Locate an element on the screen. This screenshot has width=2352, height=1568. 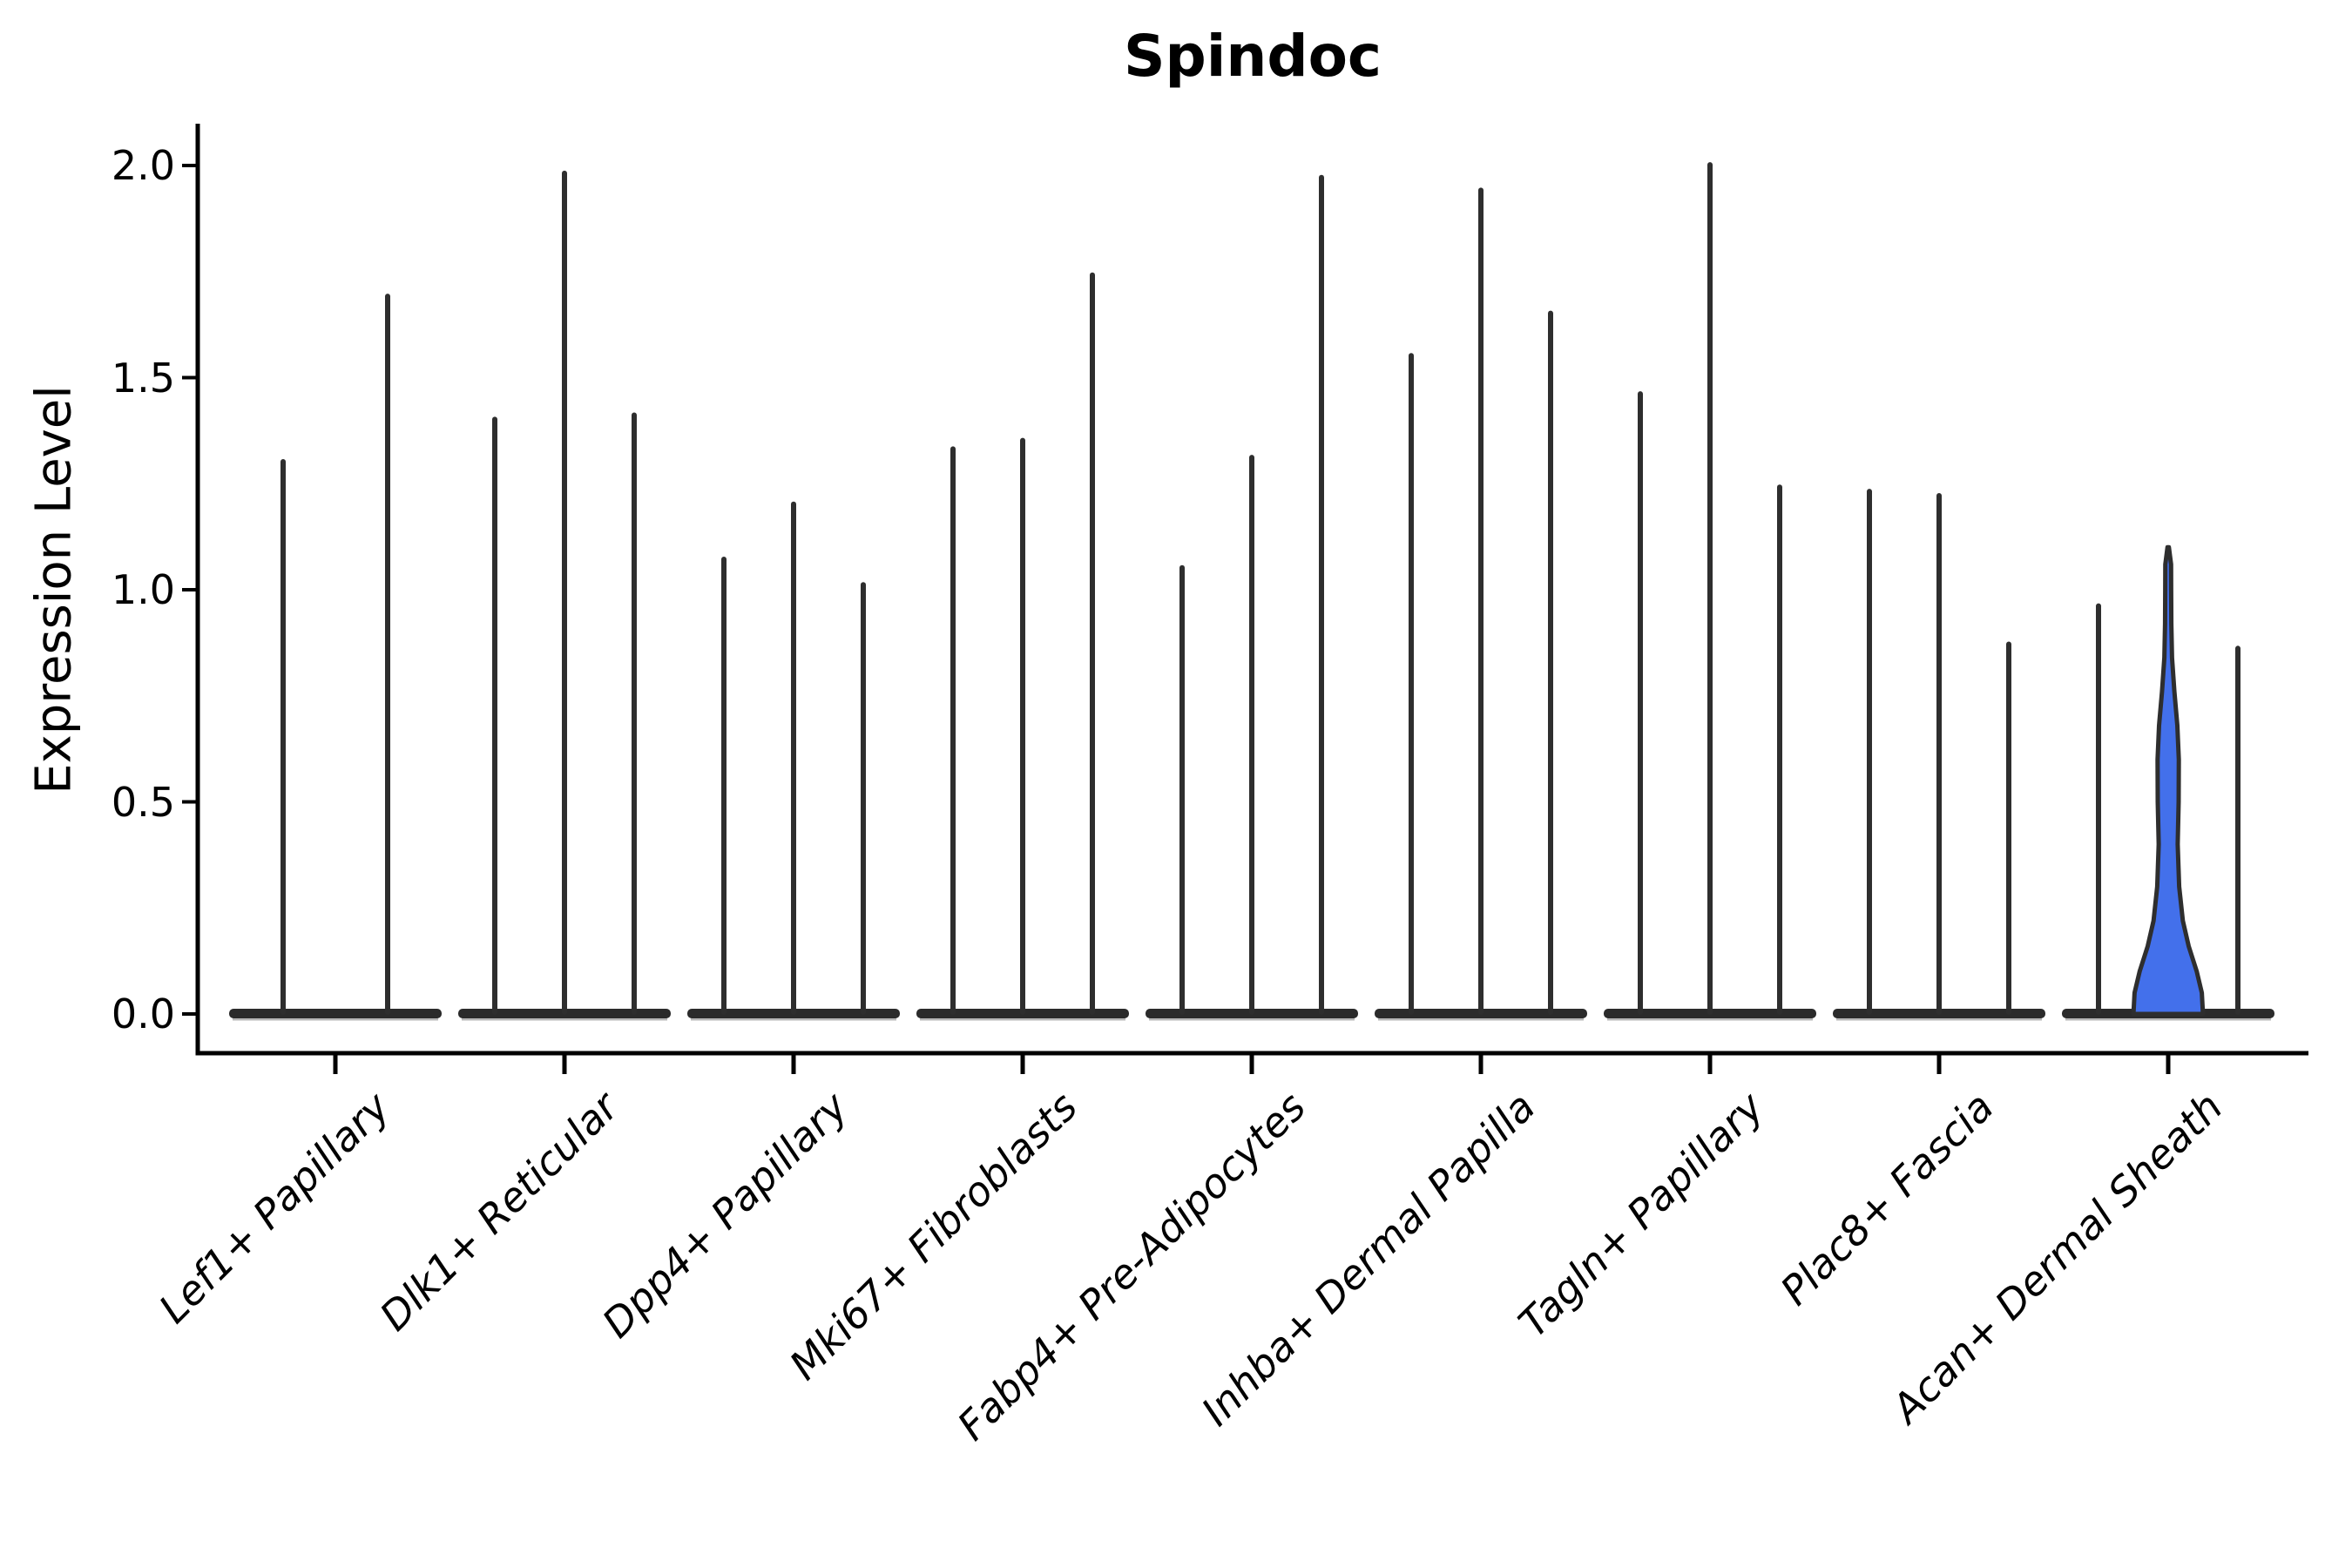
y-tick-label: 2.0 is located at coordinates (143, 166).